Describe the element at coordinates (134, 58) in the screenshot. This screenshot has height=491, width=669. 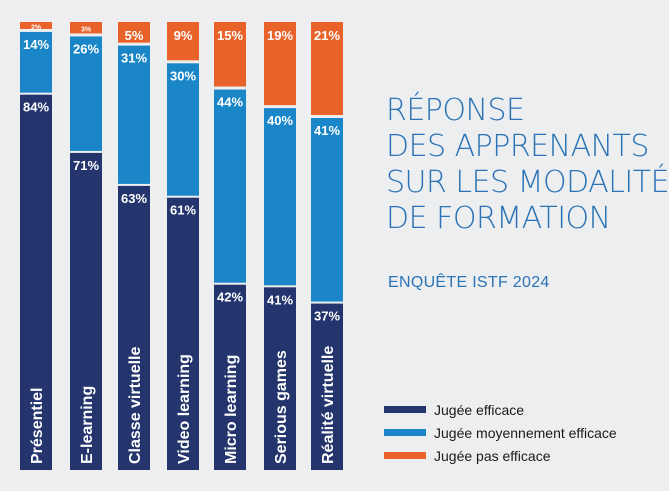
I see `data-label: 31%` at that location.